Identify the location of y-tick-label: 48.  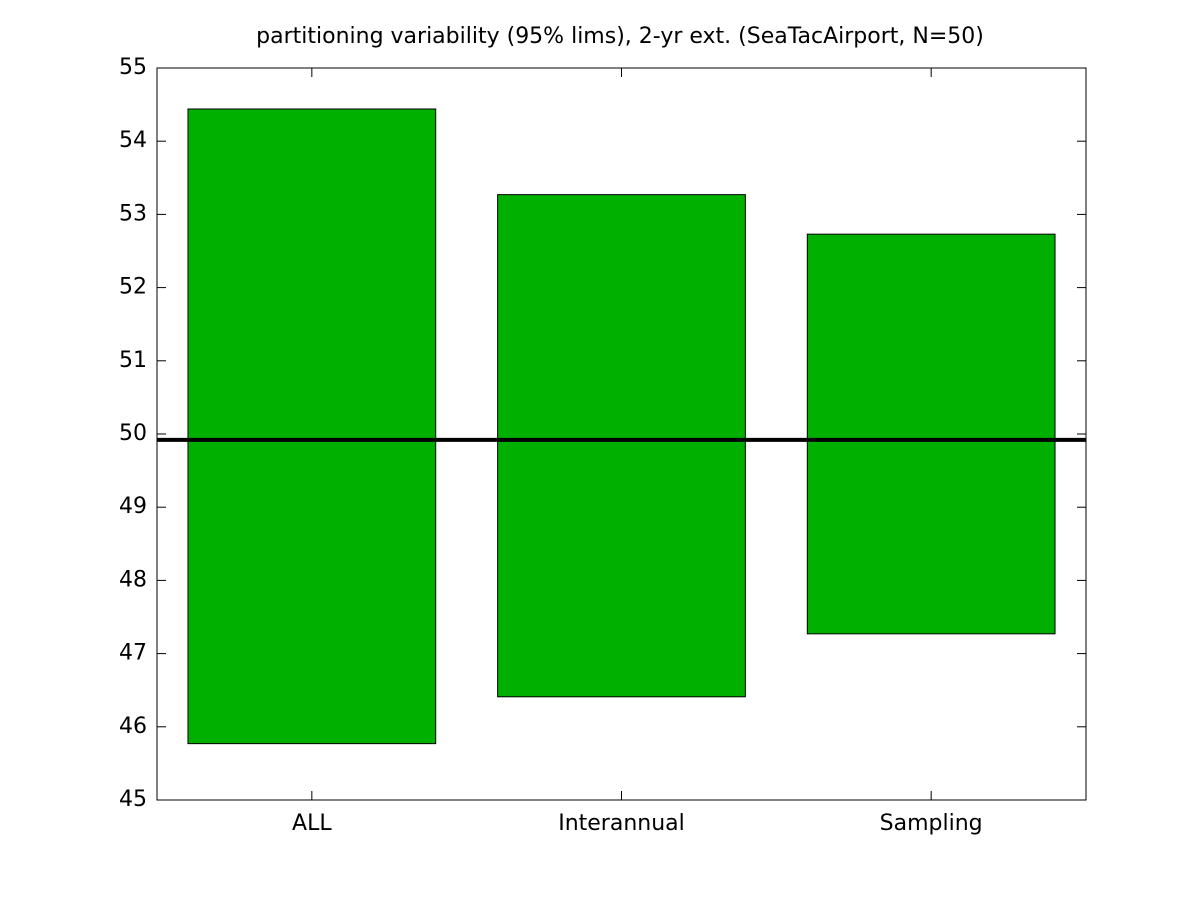
(133, 579).